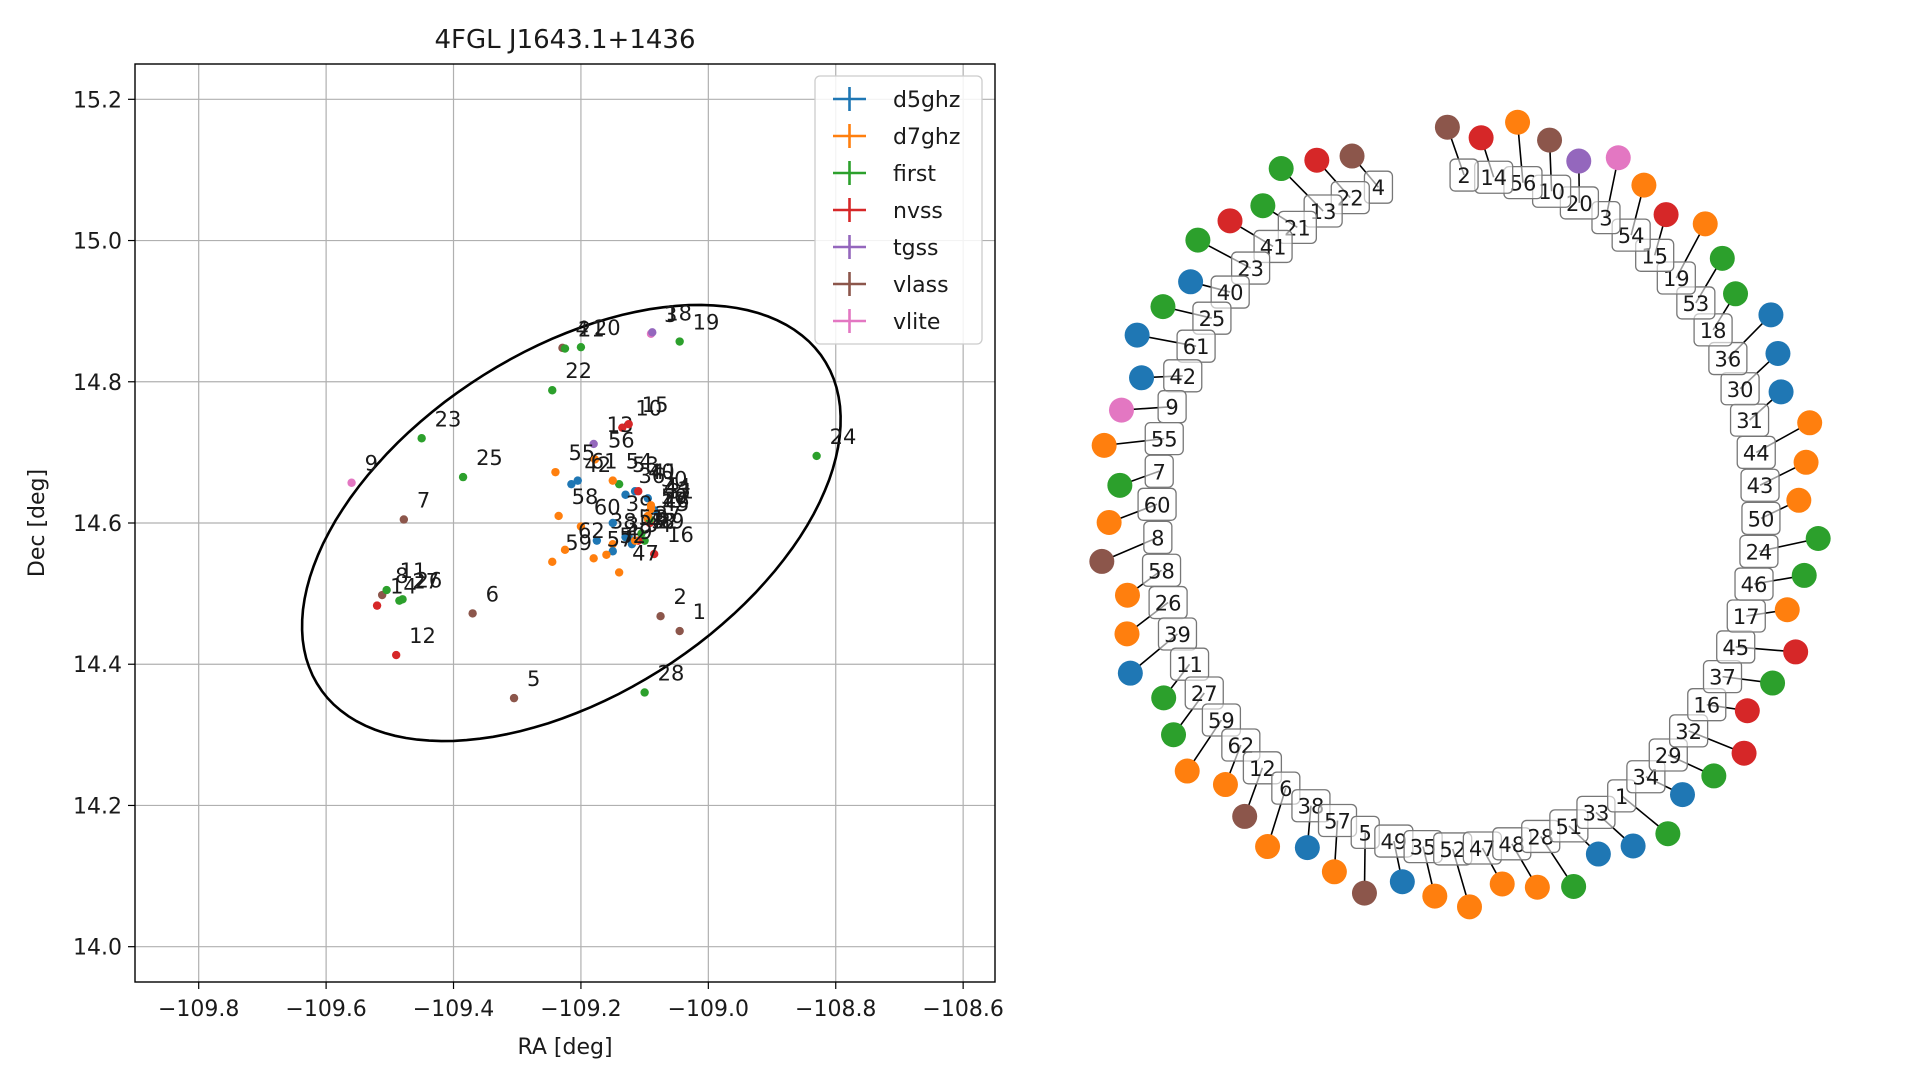 The height and width of the screenshot is (1085, 1919). I want to click on ring-label: 47, so click(1482, 849).